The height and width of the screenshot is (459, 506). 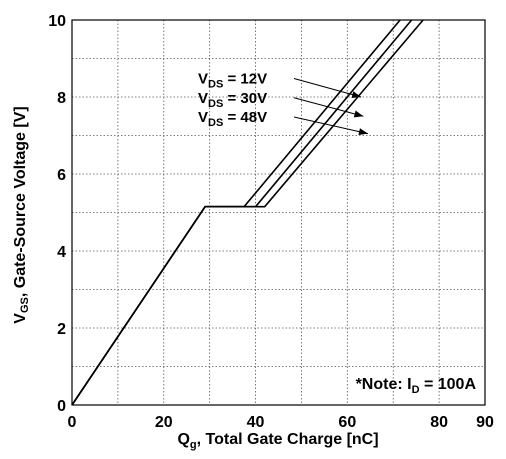 What do you see at coordinates (61, 98) in the screenshot?
I see `y-tick-label: 8` at bounding box center [61, 98].